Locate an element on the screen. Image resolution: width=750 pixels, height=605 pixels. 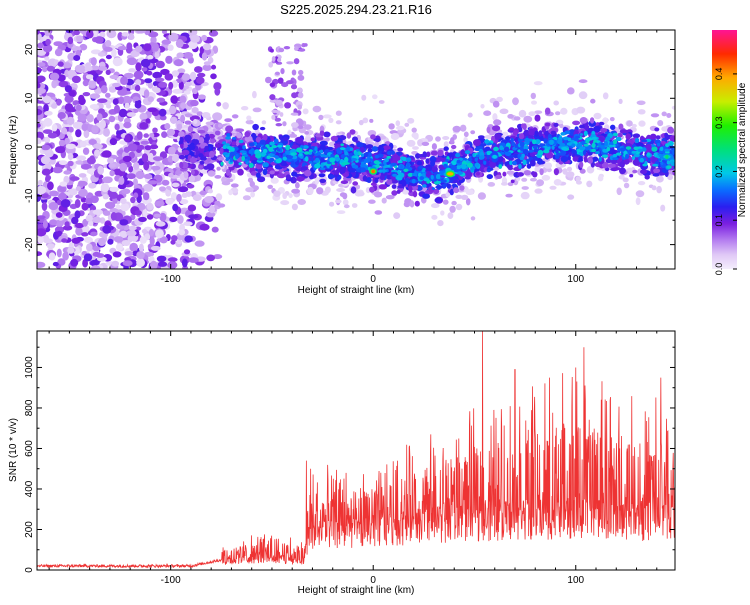
colorbar-label: Normalized spectral amplitude is located at coordinates (742, 149).